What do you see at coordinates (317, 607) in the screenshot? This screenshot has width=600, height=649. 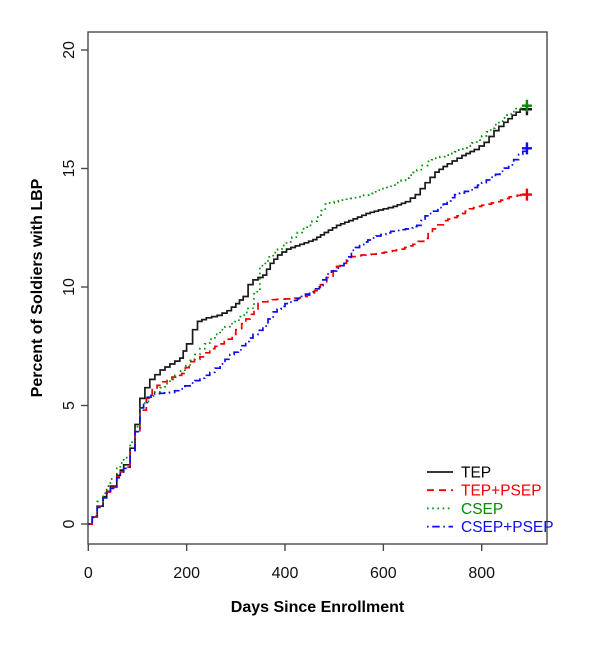 I see `x-axis-title: Days Since Enrollment` at bounding box center [317, 607].